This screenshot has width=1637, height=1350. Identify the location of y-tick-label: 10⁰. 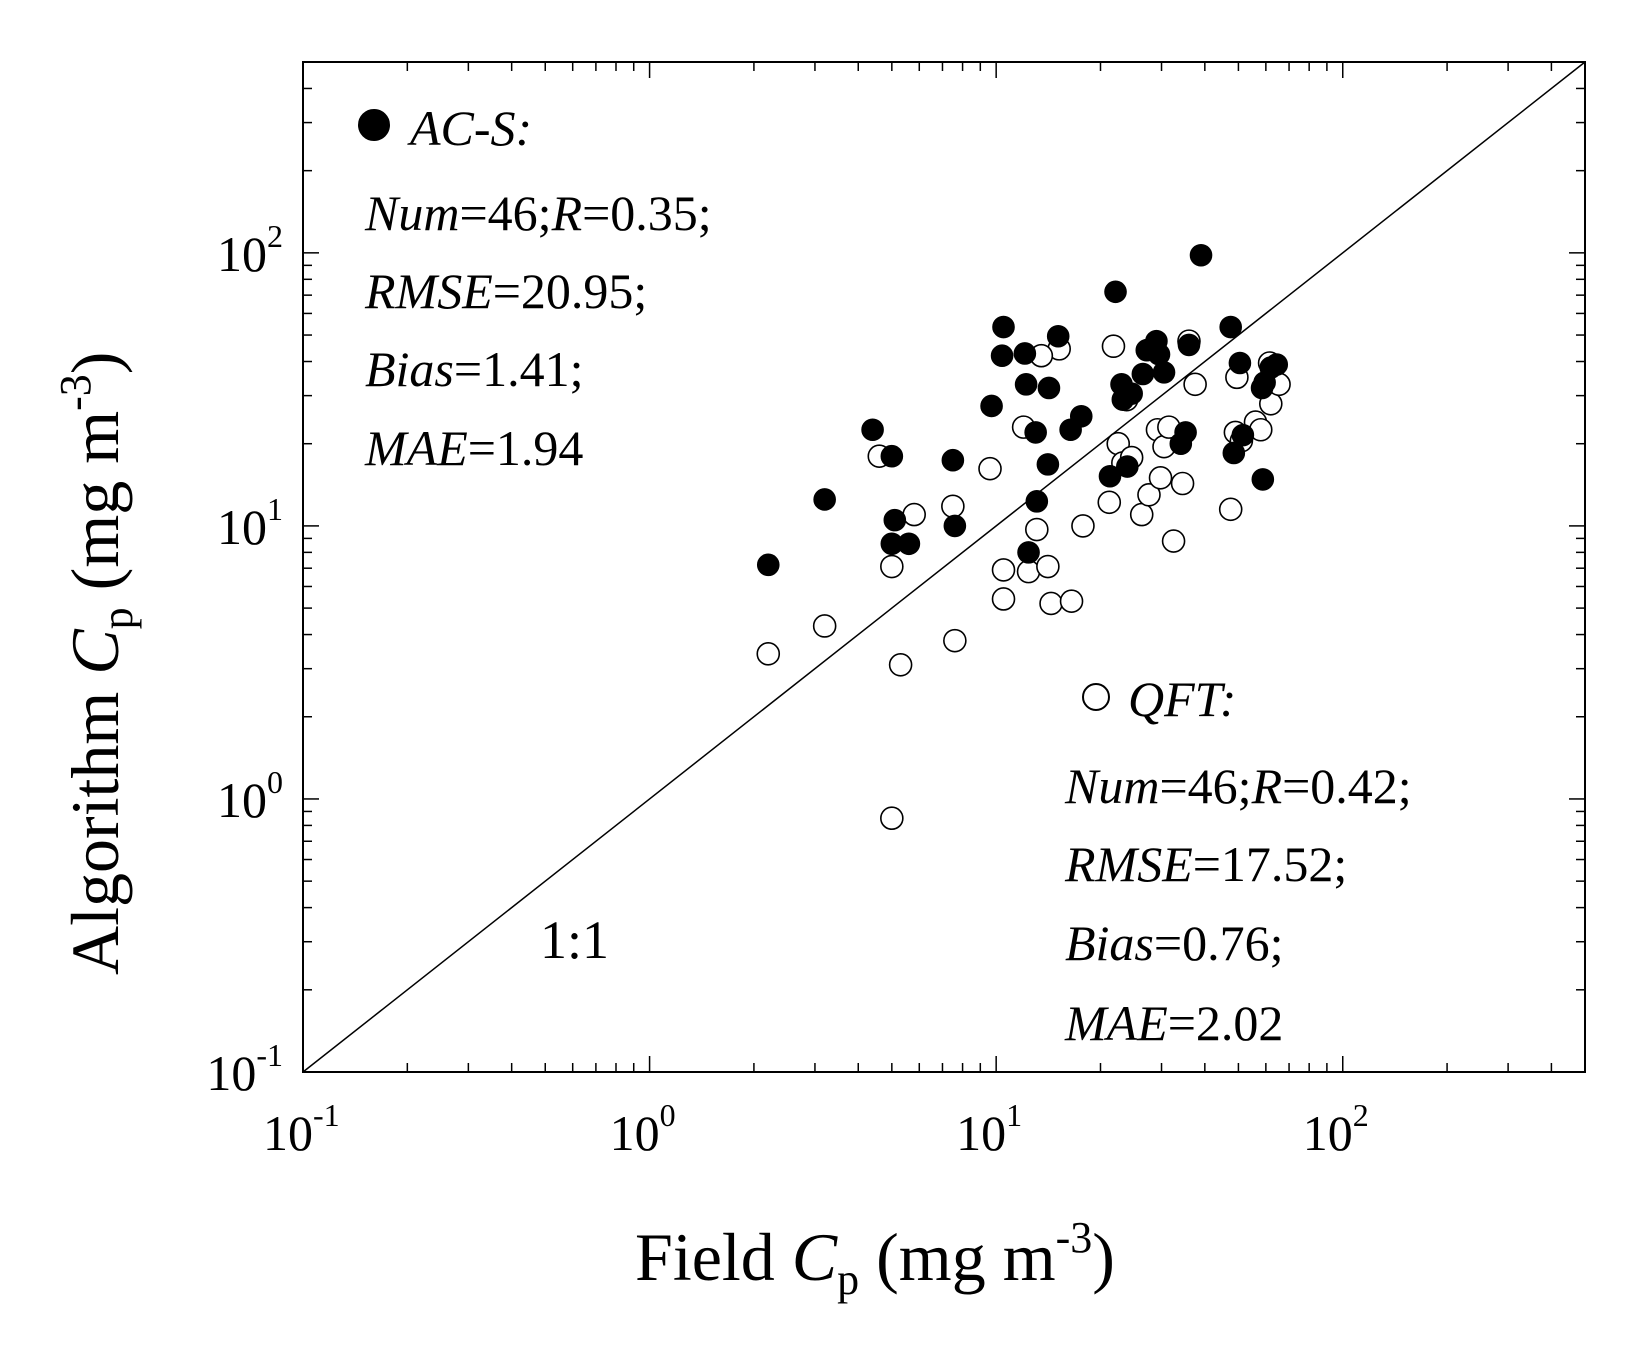
(250, 796).